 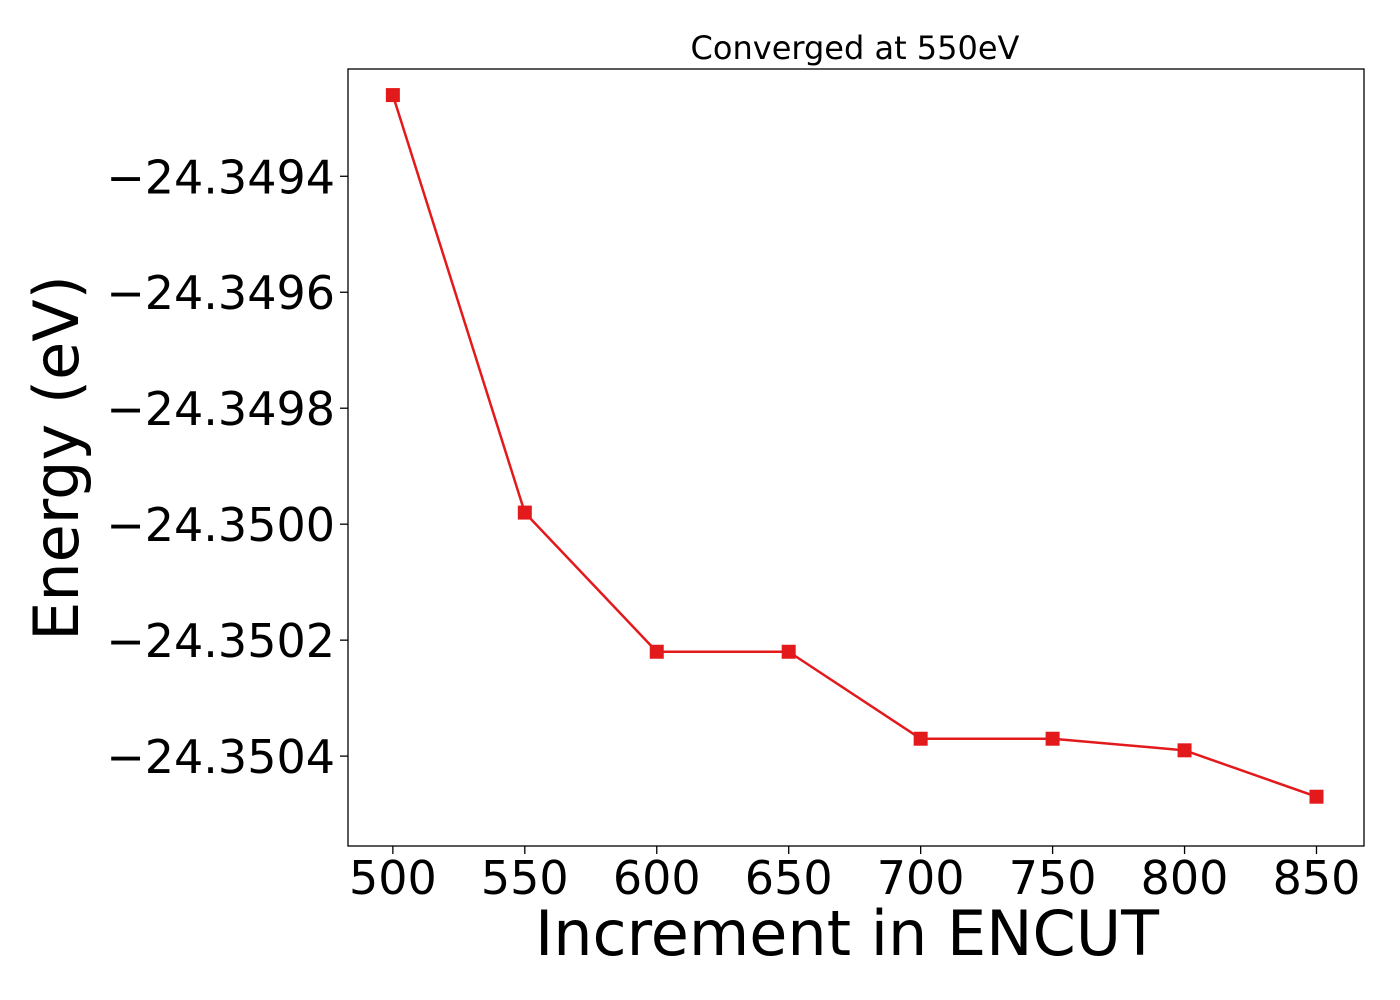 What do you see at coordinates (220, 177) in the screenshot?
I see `y-tick-label: −24.3494` at bounding box center [220, 177].